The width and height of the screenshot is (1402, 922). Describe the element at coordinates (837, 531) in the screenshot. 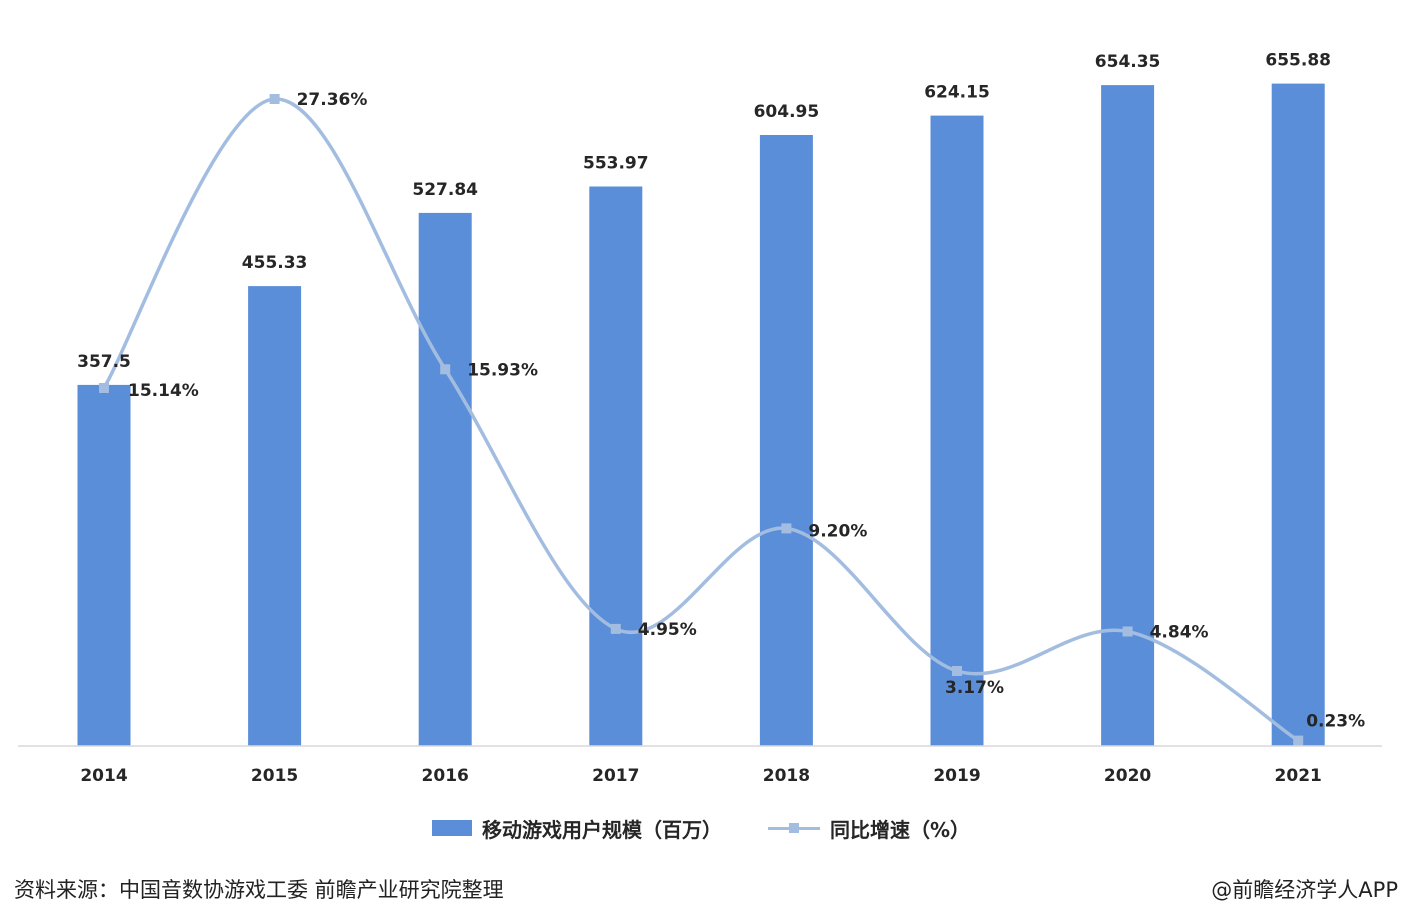

I see `rate-value-label-2018: 9.20%` at that location.